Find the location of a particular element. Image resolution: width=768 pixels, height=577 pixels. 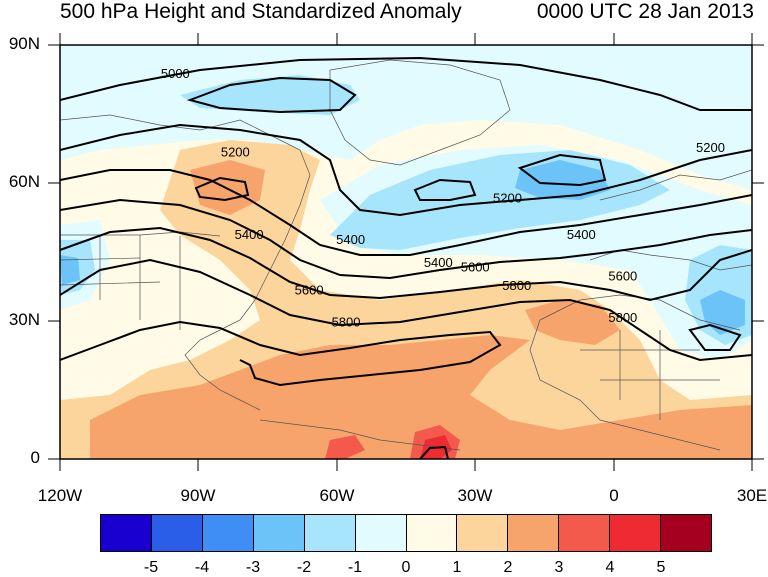

contour-label: 5000 is located at coordinates (175, 73).